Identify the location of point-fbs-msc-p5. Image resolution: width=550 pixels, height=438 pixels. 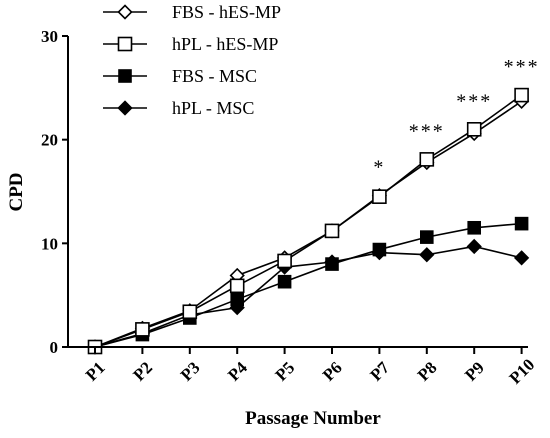
(284, 281).